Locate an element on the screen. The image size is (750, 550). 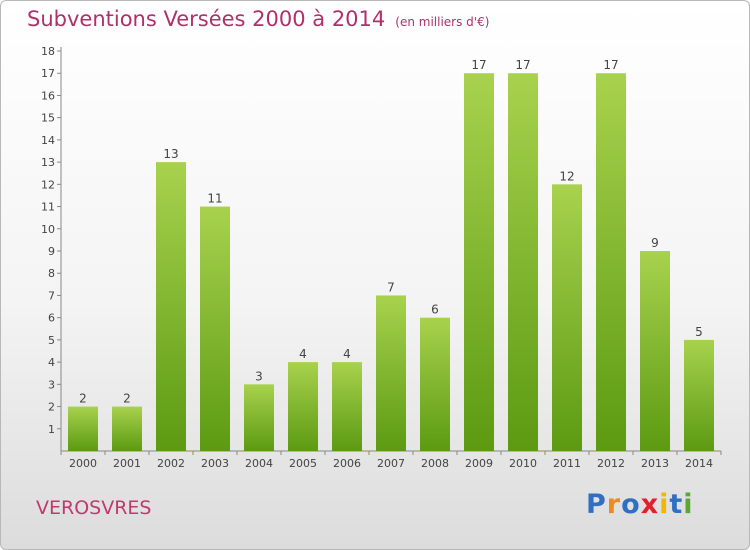
y-tick-label: 12 is located at coordinates (48, 184).